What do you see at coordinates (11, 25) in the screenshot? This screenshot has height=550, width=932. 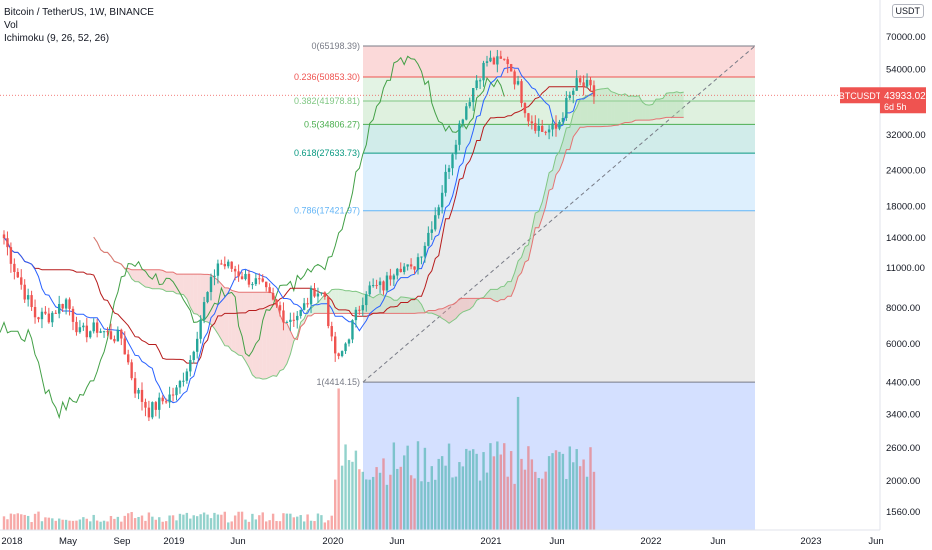 I see `volume-indicator-label: Vol` at bounding box center [11, 25].